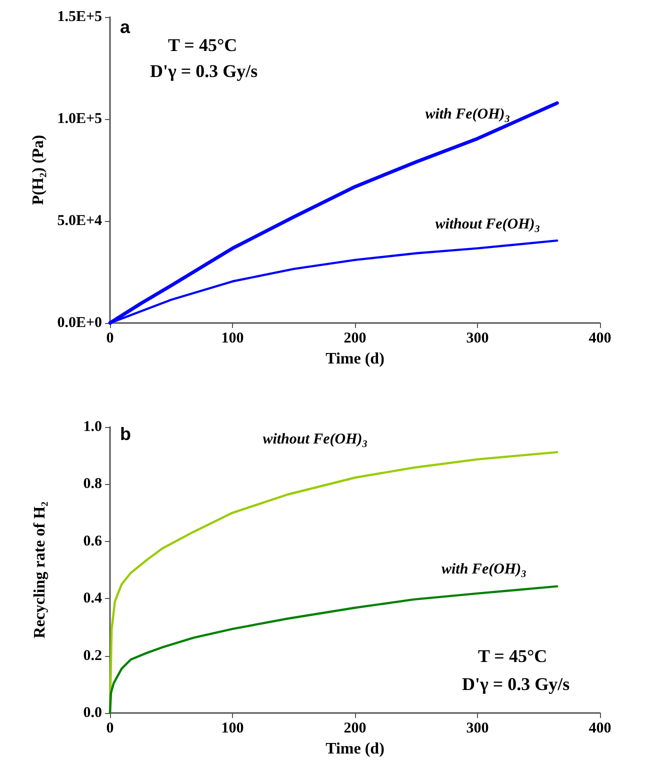 The width and height of the screenshot is (646, 770). What do you see at coordinates (79, 323) in the screenshot?
I see `y-tick-label: 0.0E+0` at bounding box center [79, 323].